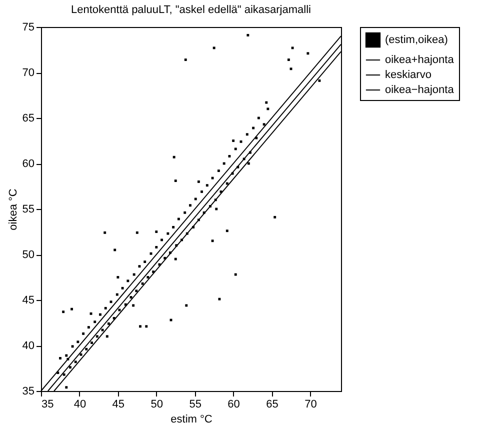 The width and height of the screenshot is (499, 425). Describe the element at coordinates (28, 28) in the screenshot. I see `y-tick-label: 75` at that location.